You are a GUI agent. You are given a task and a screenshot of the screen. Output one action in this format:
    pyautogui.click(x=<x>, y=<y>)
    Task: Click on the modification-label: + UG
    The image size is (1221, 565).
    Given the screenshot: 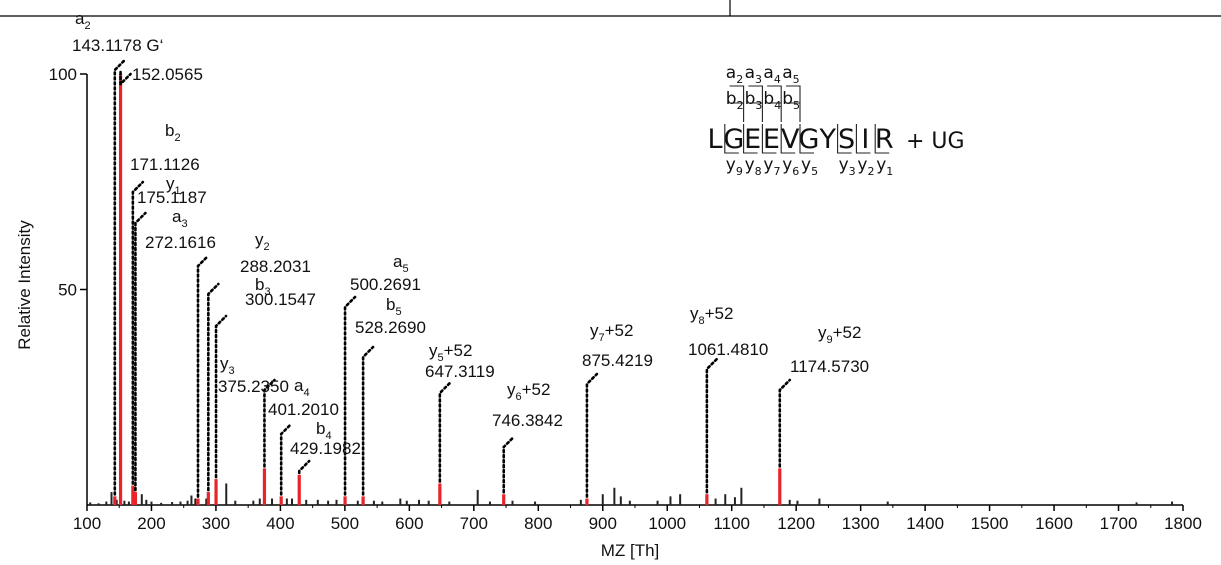 What is the action you would take?
    pyautogui.click(x=935, y=141)
    